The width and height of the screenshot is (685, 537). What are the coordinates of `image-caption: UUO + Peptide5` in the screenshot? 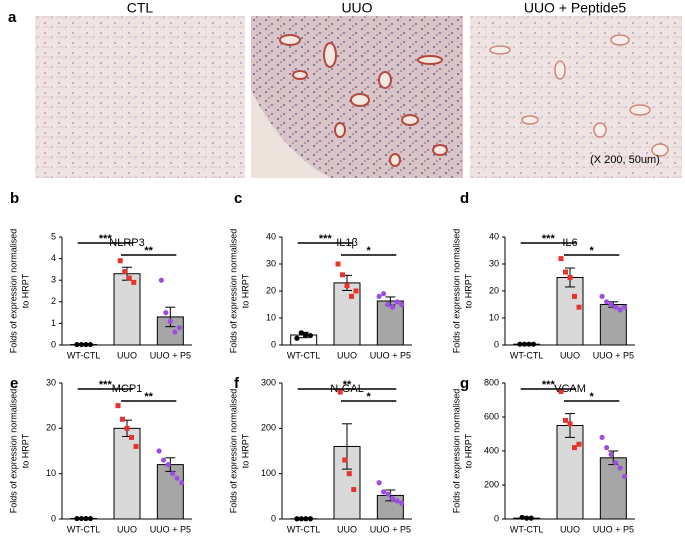 It's located at (575, 8).